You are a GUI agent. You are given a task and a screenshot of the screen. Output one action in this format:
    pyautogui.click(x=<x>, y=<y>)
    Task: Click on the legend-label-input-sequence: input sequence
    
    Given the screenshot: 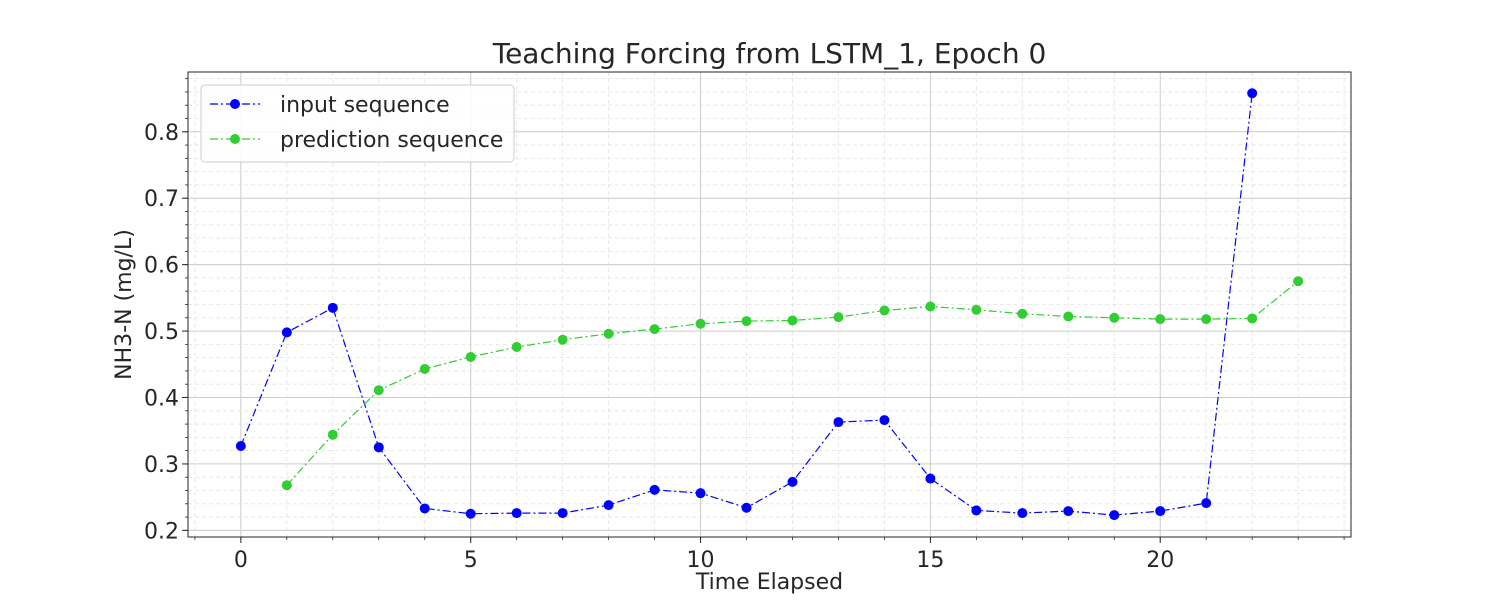 What is the action you would take?
    pyautogui.click(x=365, y=105)
    